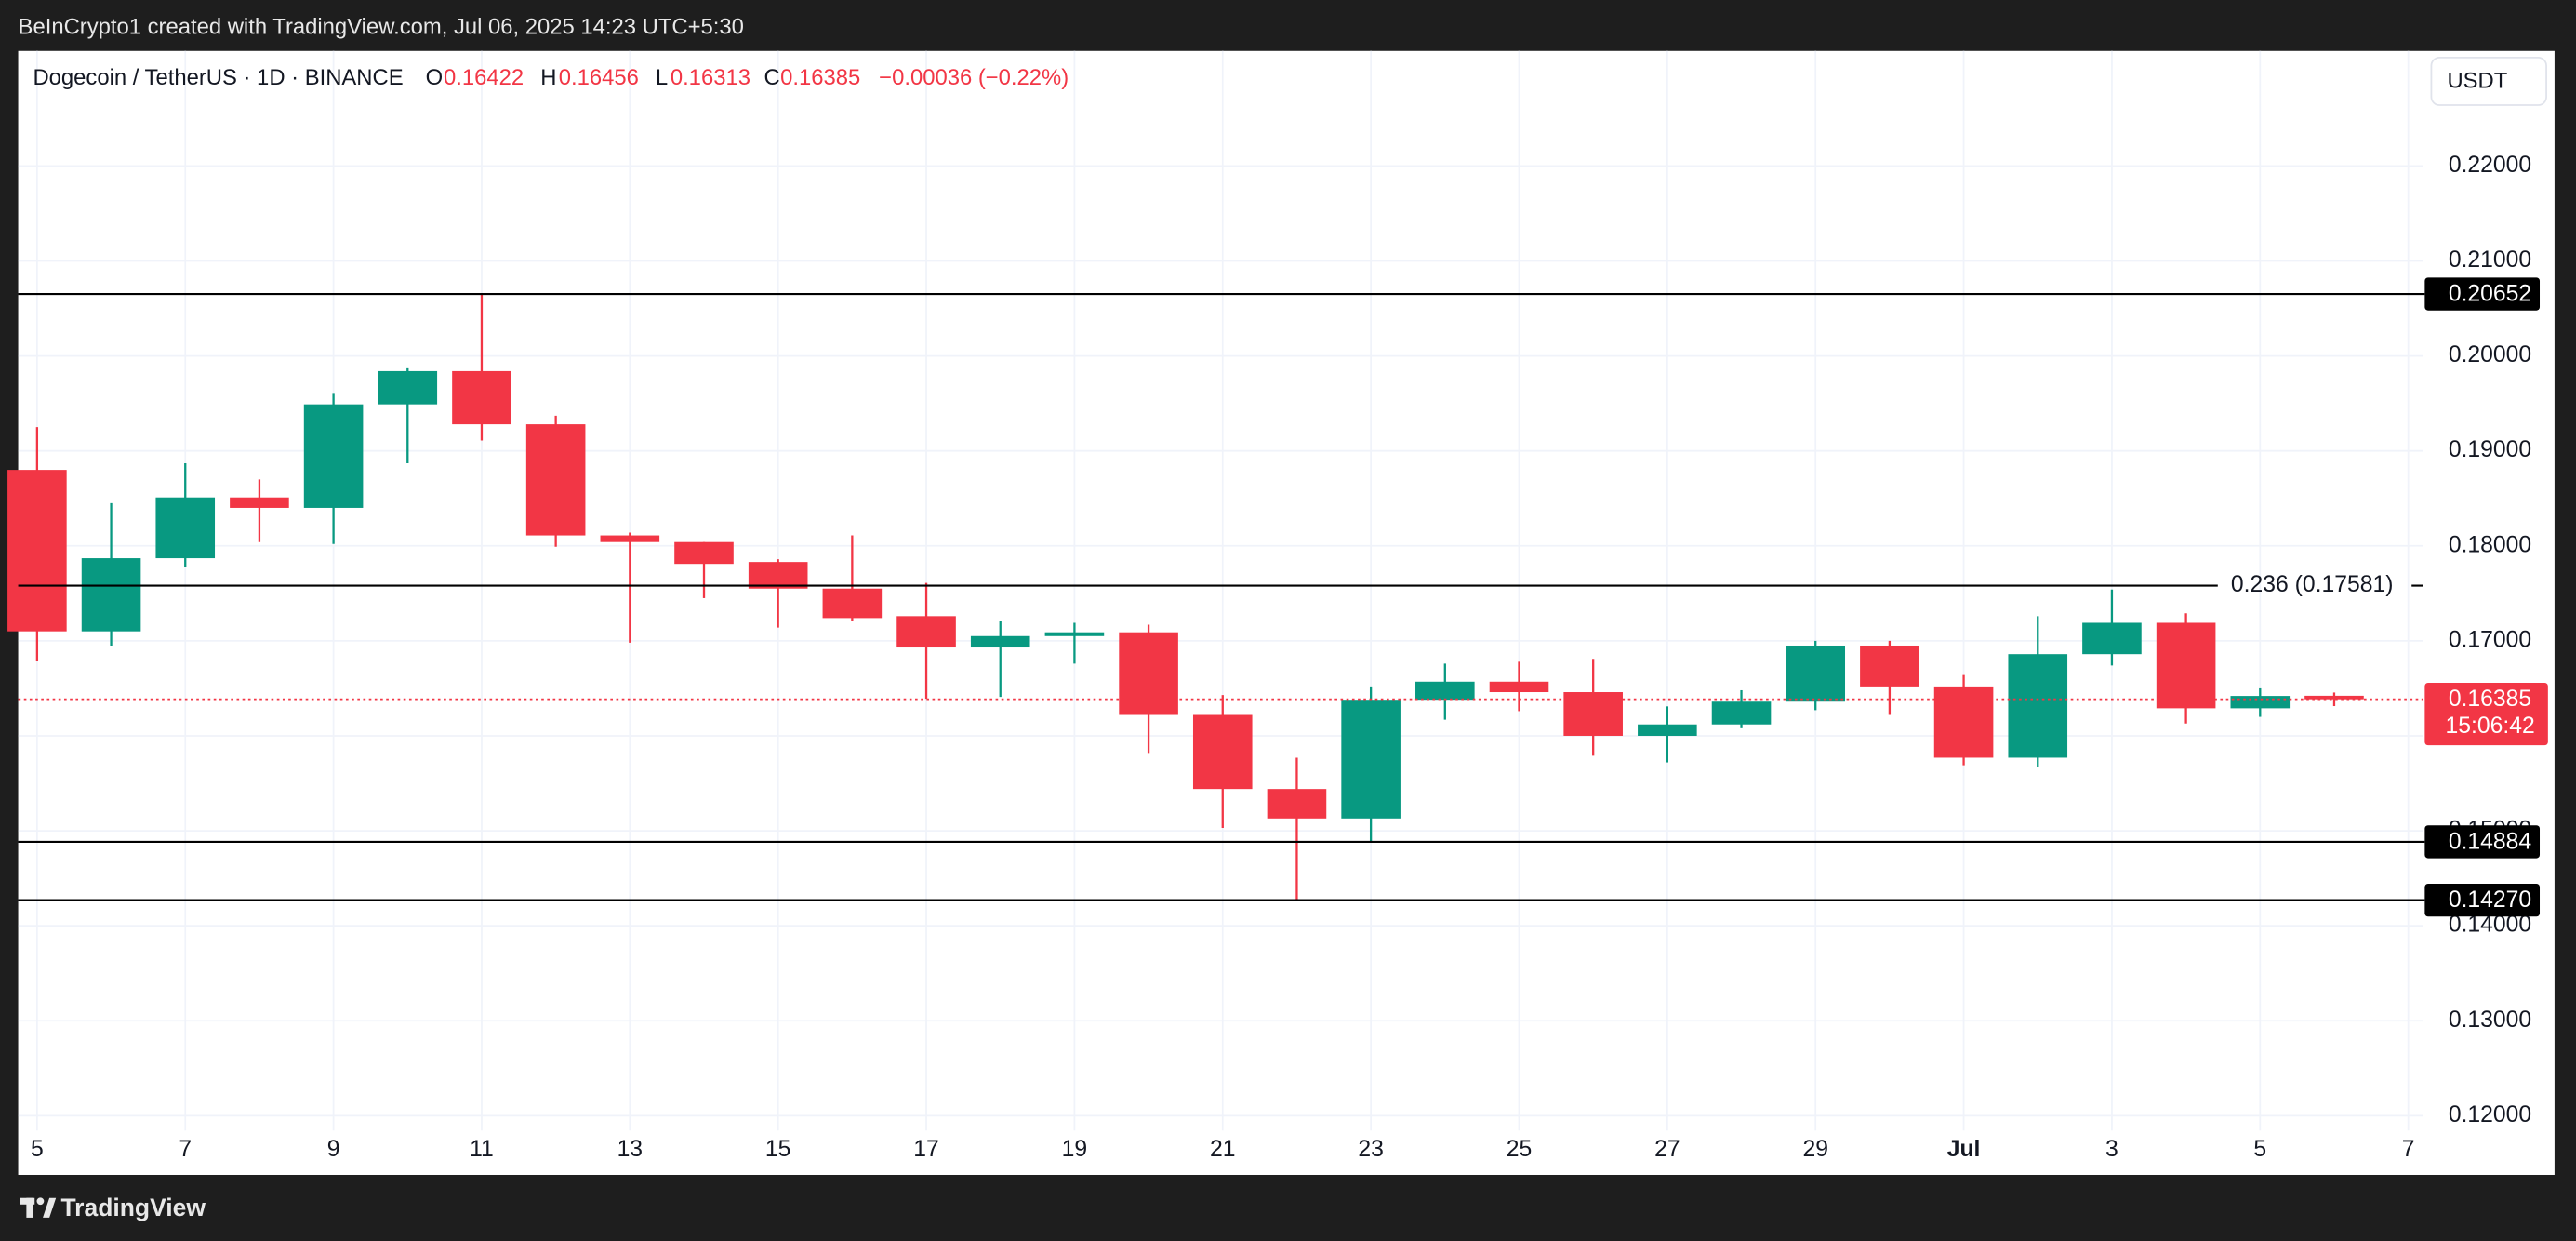 The image size is (2576, 1241). What do you see at coordinates (2490, 165) in the screenshot?
I see `y-tick-label: 0.22000` at bounding box center [2490, 165].